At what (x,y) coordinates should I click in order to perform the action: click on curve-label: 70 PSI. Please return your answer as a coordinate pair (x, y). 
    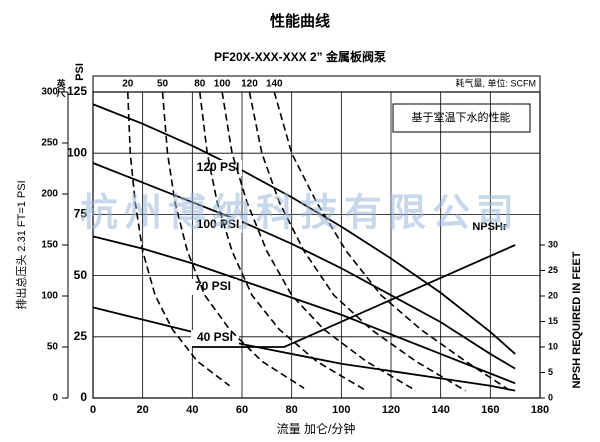
    Looking at the image, I should click on (213, 286).